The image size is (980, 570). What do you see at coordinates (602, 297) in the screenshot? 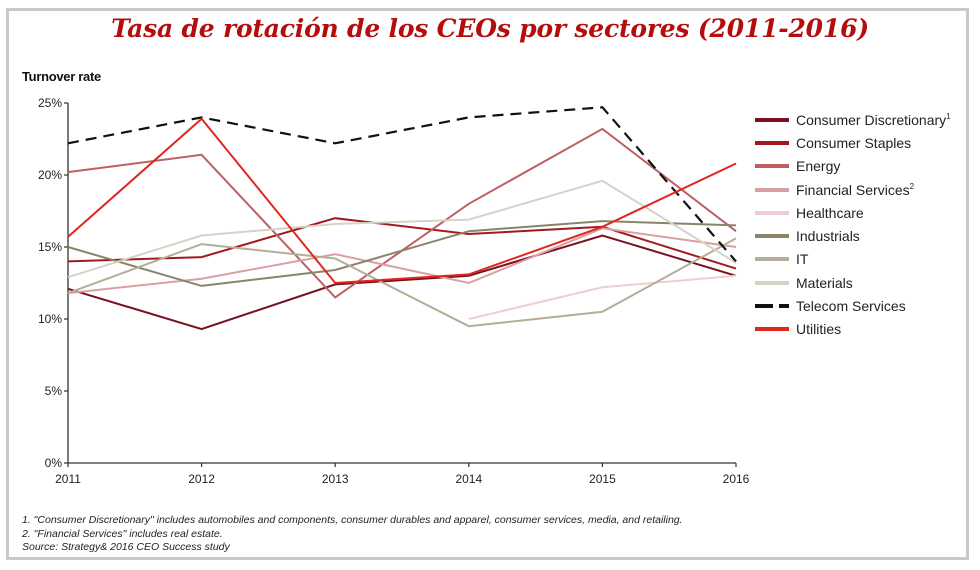
I see `series-line-healthcare` at bounding box center [602, 297].